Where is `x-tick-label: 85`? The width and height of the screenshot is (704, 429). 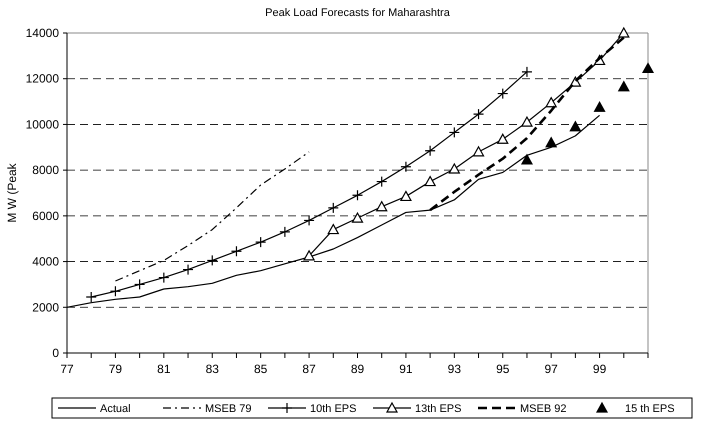
x-tick-label: 85 is located at coordinates (261, 369).